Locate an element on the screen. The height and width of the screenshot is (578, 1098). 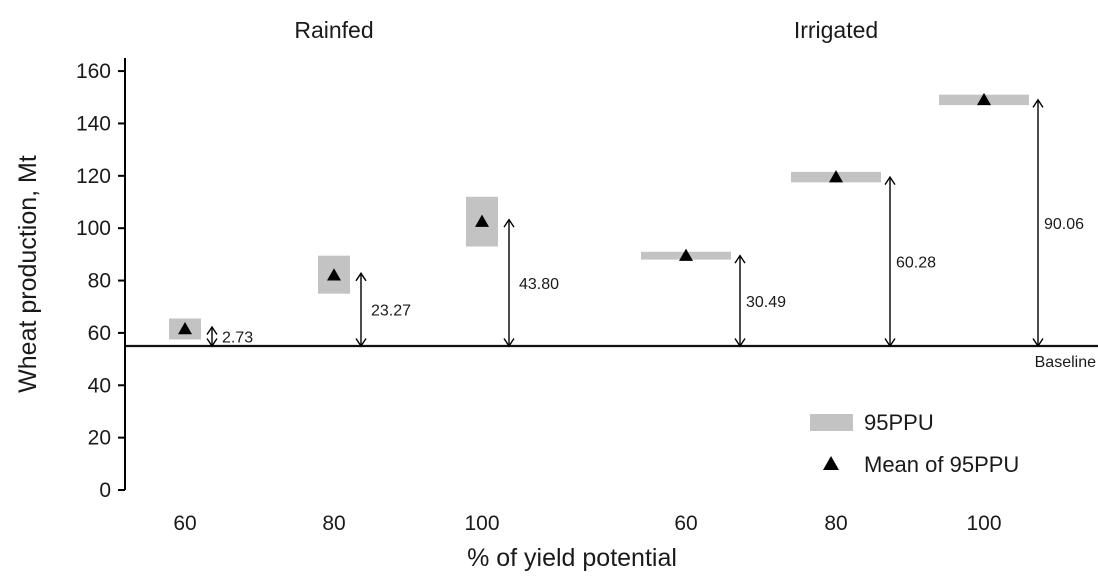
y-axis-title: Wheat production, Mt is located at coordinates (28, 274).